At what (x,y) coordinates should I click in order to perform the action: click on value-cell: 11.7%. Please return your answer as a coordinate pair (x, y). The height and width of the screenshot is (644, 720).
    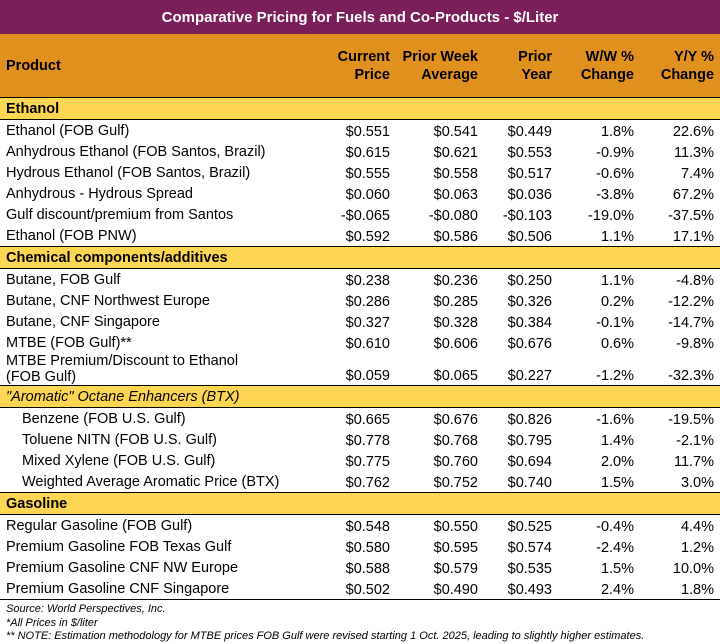
    Looking at the image, I should click on (694, 462).